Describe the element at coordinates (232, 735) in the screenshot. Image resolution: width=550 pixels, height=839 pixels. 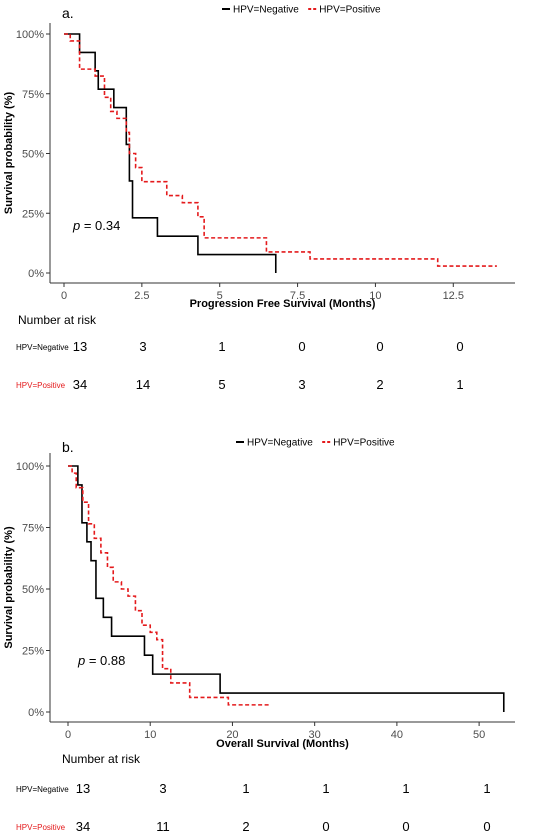
I see `x-tick-label: 20` at that location.